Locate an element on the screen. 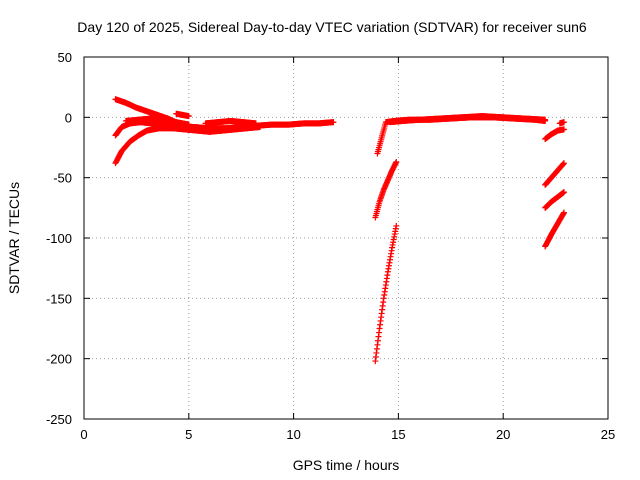 This screenshot has width=640, height=480. x-axis-tick-labels: 0 5 10 15 20 25 is located at coordinates (347, 434).